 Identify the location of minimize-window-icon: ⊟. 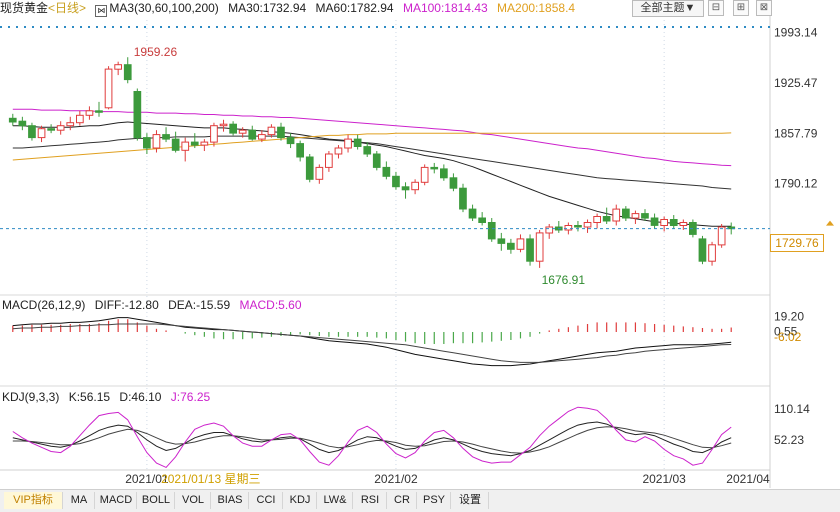
(716, 8).